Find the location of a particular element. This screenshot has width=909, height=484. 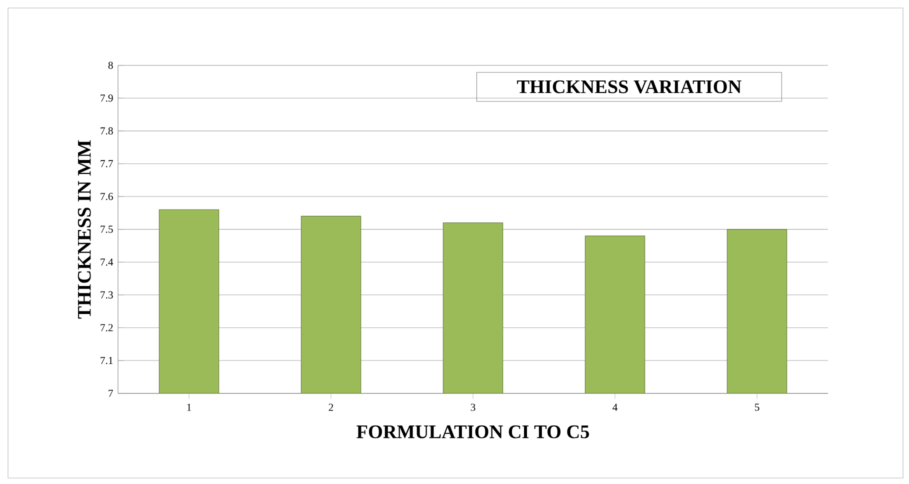

y-tick-label: 7.1 is located at coordinates (106, 360).